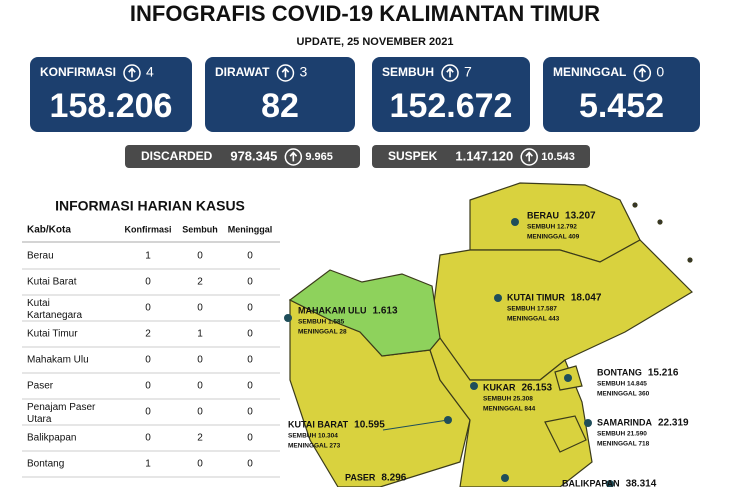 The width and height of the screenshot is (730, 492). What do you see at coordinates (468, 72) in the screenshot?
I see `stat-delta: 7` at bounding box center [468, 72].